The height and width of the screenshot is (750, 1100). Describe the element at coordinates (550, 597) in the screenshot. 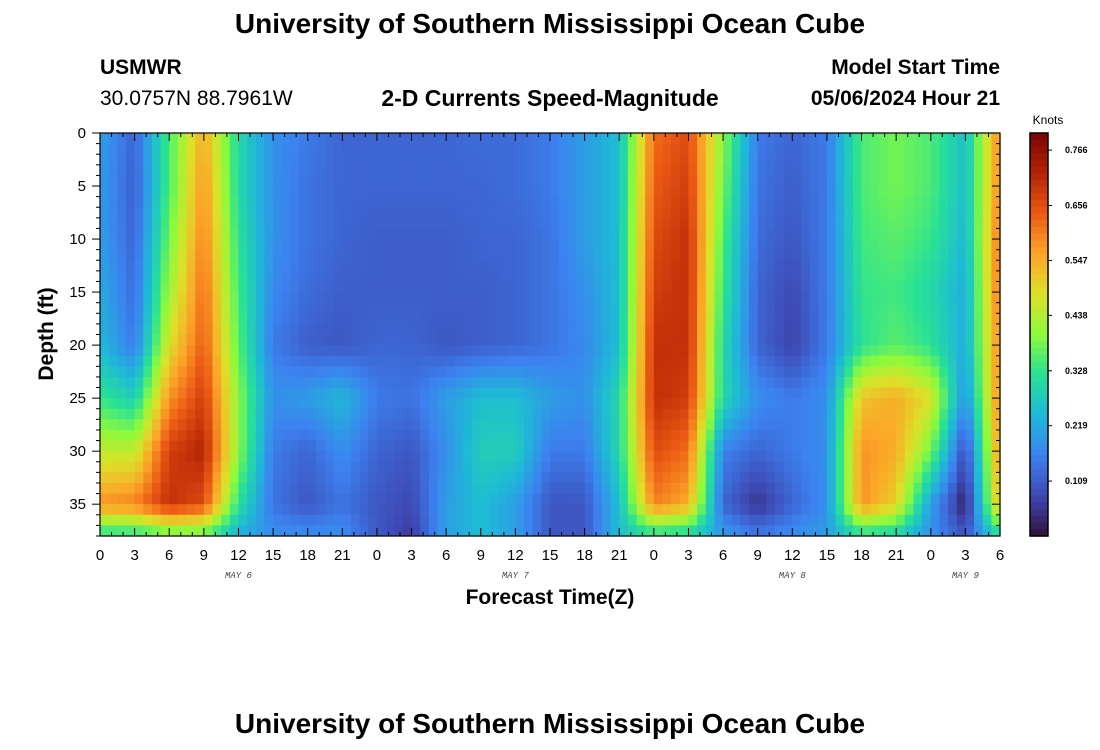

I see `x-axis-title: Forecast Time(Z)` at that location.